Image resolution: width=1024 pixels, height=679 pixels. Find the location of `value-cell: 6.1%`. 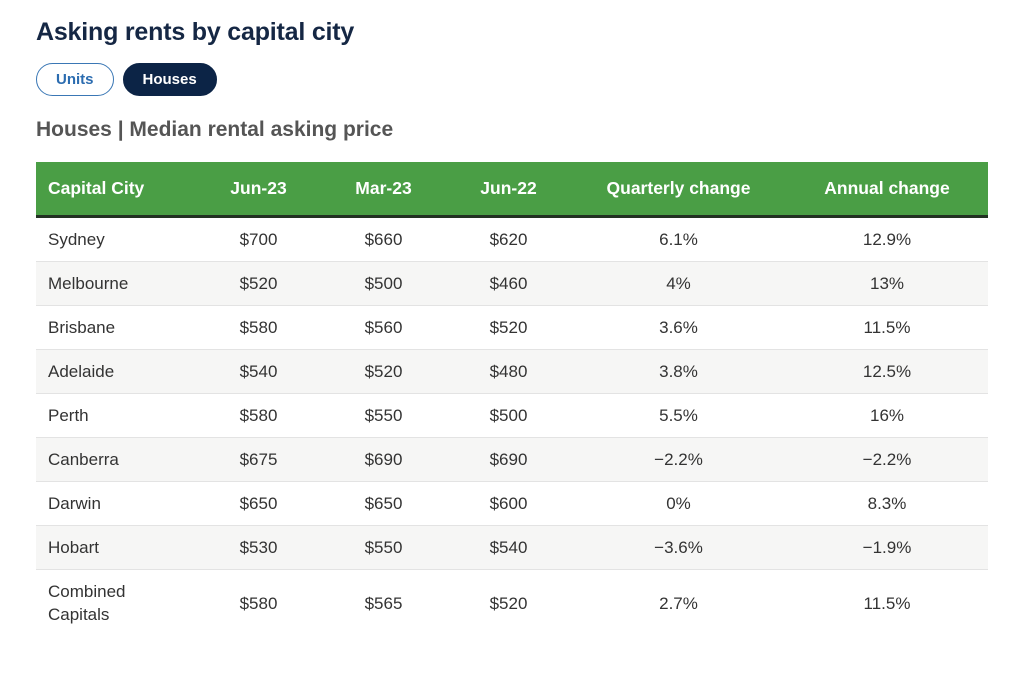

value-cell: 6.1% is located at coordinates (678, 239).